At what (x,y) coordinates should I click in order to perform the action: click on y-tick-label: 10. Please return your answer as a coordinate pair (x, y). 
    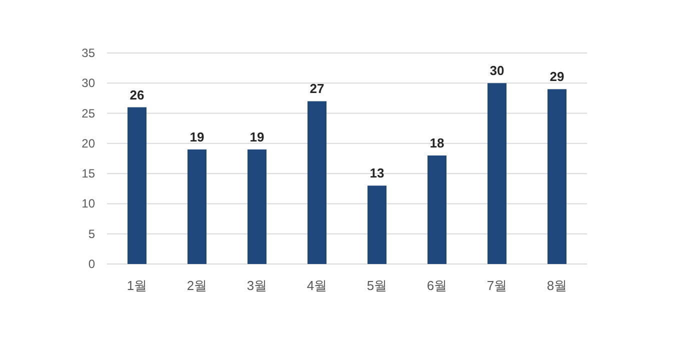
    Looking at the image, I should click on (89, 203).